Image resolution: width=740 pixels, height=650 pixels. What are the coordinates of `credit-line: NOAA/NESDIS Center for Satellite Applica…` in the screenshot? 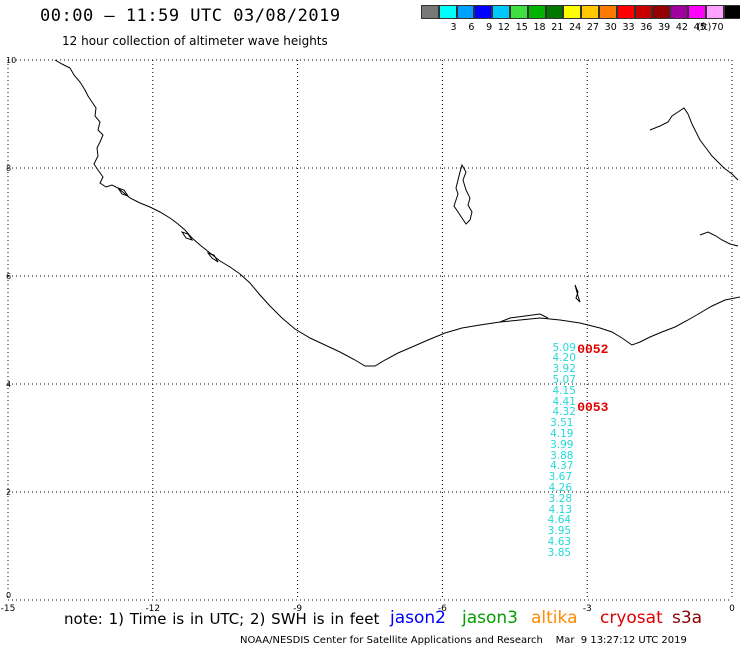 It's located at (463, 640).